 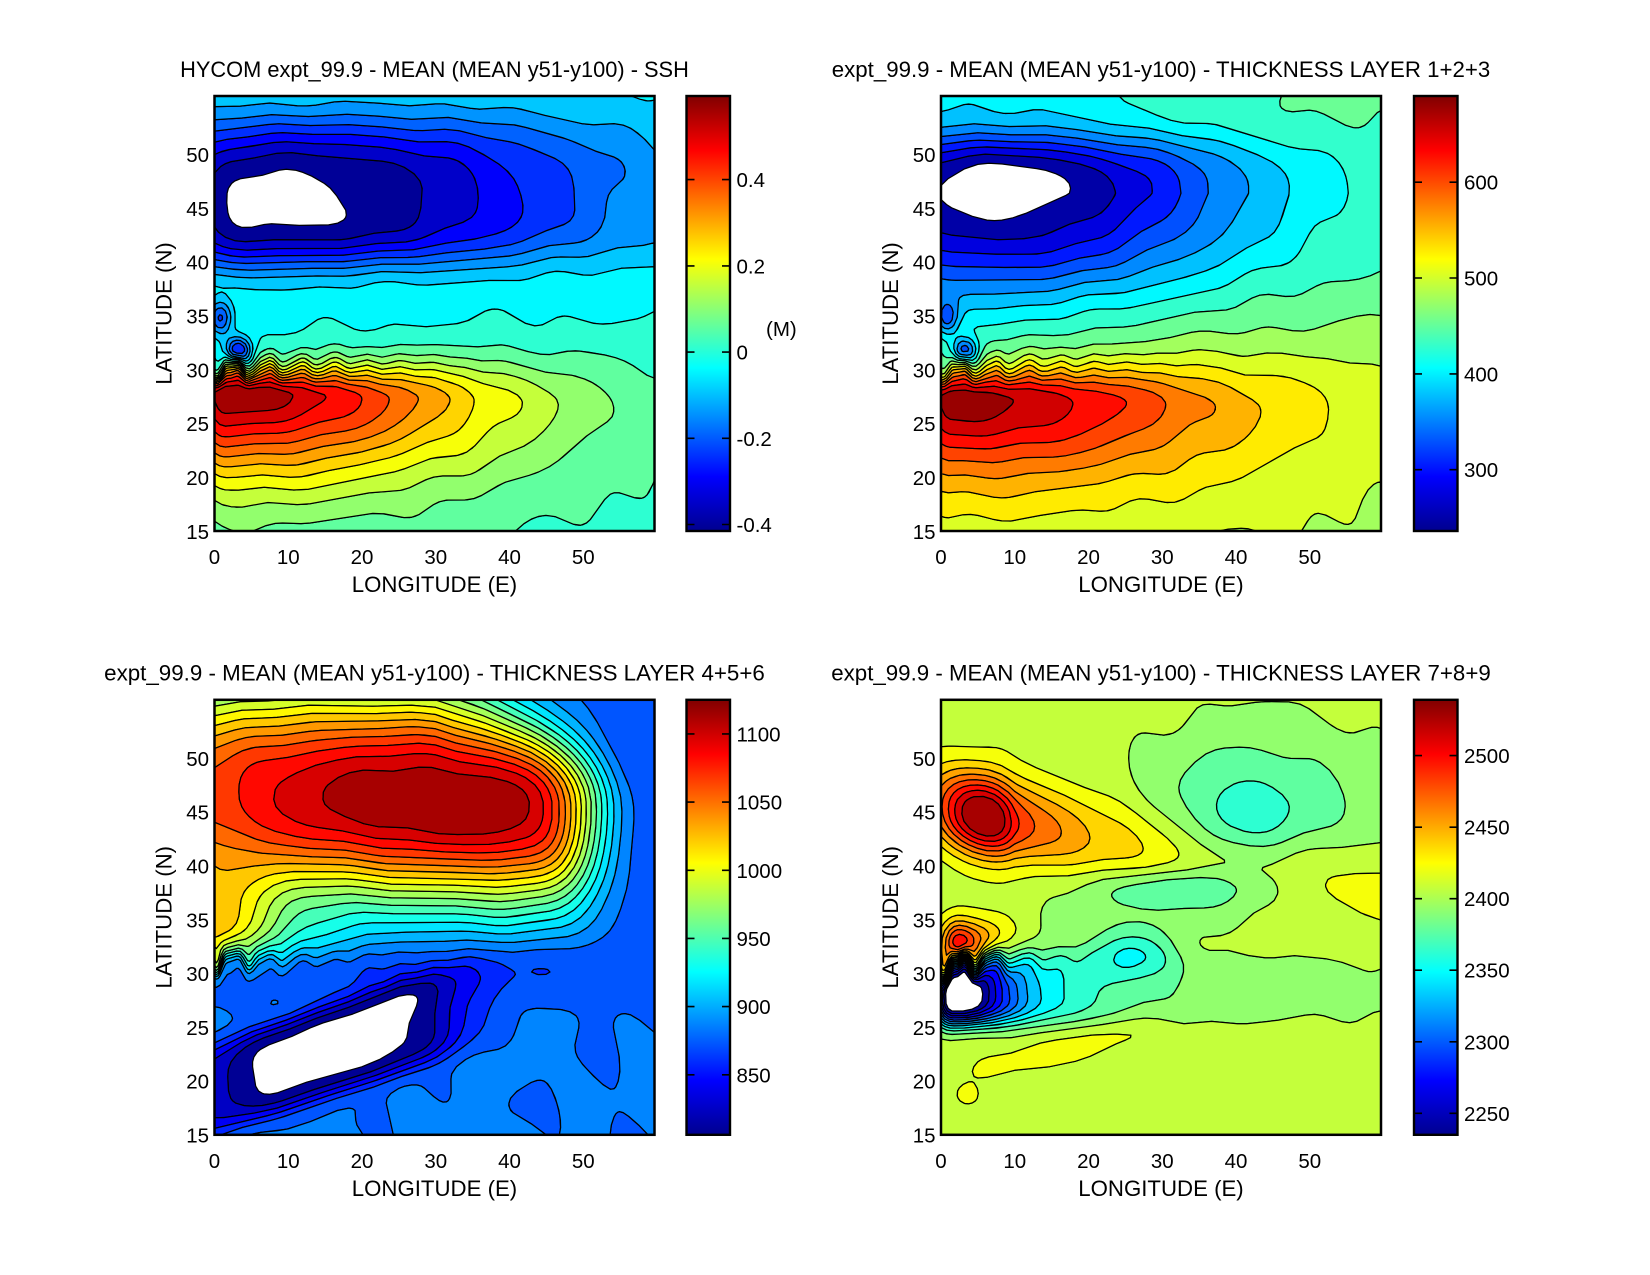 I want to click on svg-text: 2350, so click(x=1487, y=971).